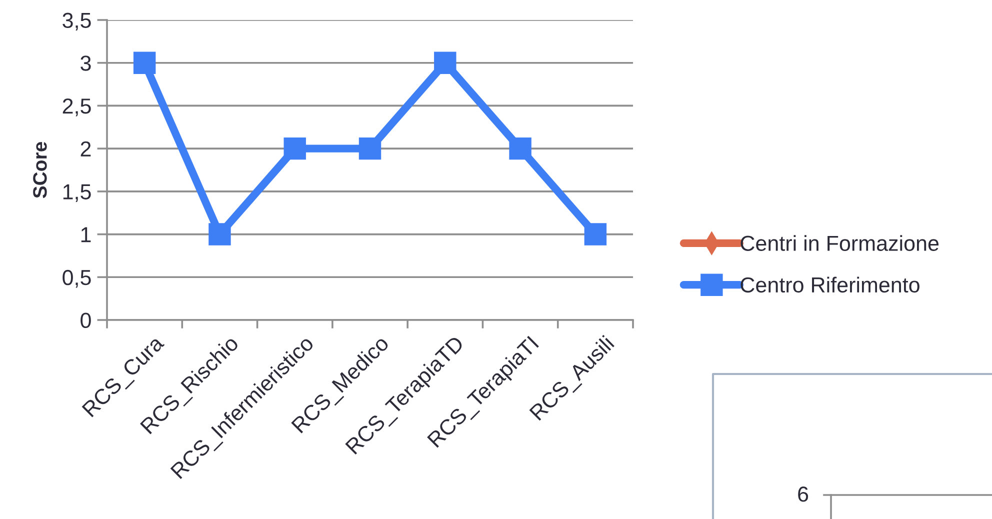 This screenshot has width=992, height=519. I want to click on y-tick-label: 0,5, so click(76, 279).